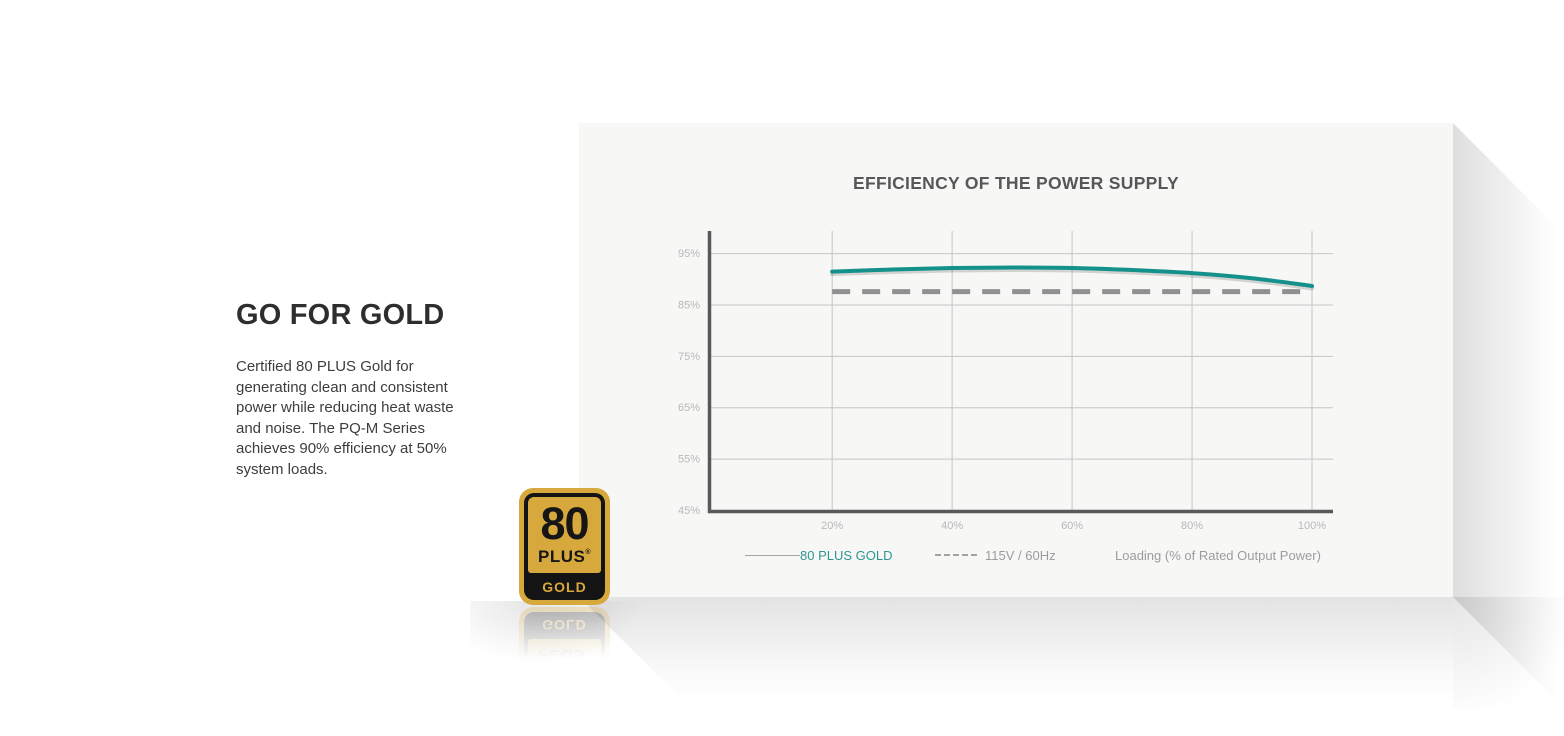  What do you see at coordinates (1016, 183) in the screenshot?
I see `chart-title: EFFICIENCY OF THE POWER SUPPLY` at bounding box center [1016, 183].